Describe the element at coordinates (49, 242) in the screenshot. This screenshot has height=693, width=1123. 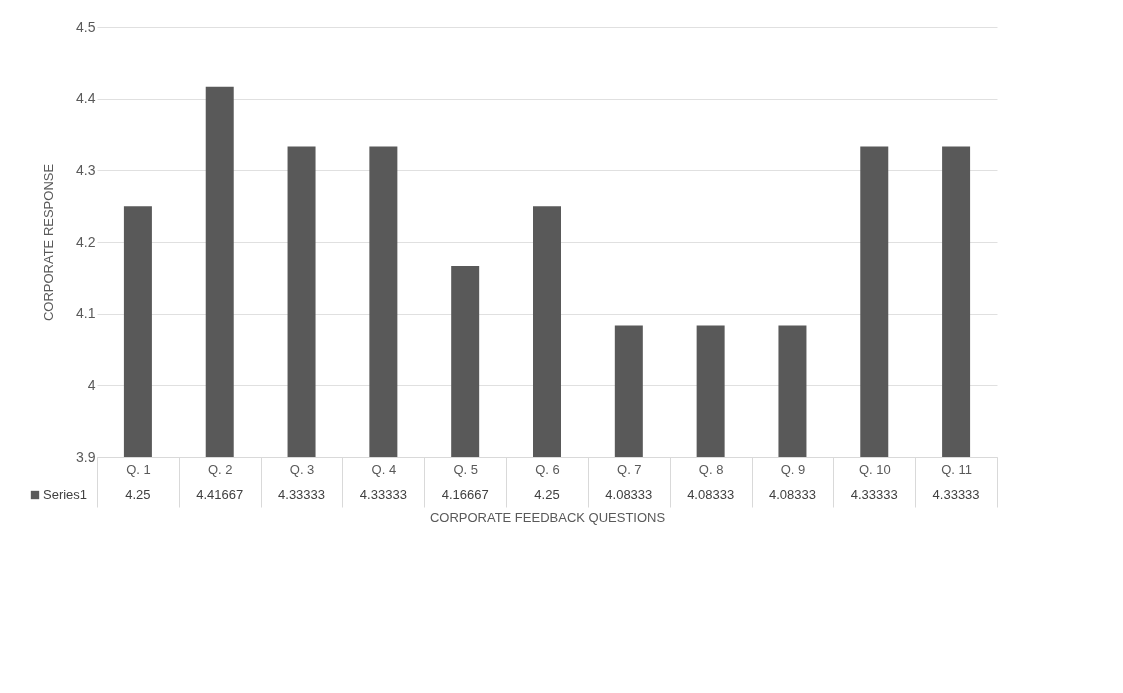
I see `y-axis-title: CORPORATE RESPONSE` at that location.